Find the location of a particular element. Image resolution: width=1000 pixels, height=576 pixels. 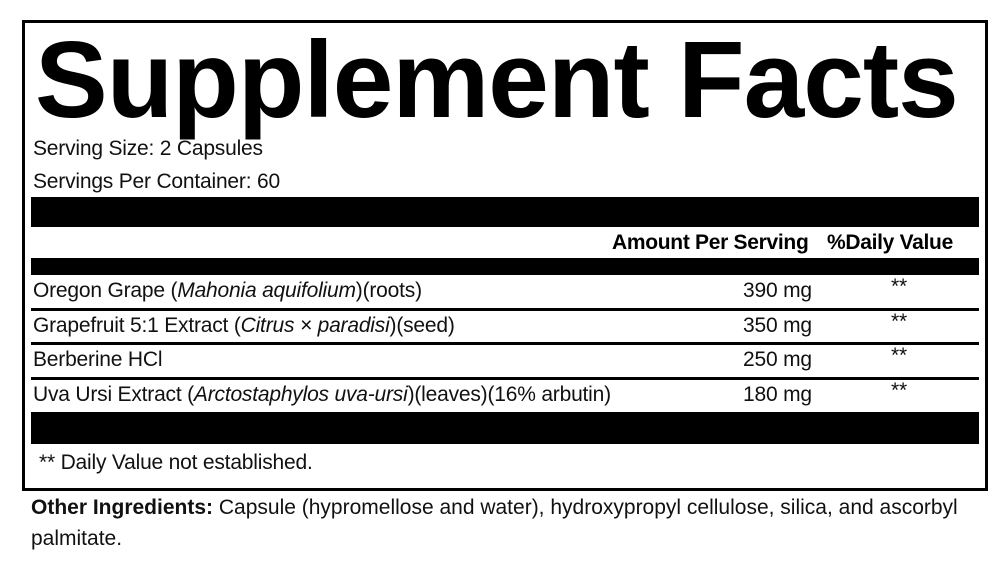

ingredient-name: Uva Ursi Extract ( is located at coordinates (113, 394).